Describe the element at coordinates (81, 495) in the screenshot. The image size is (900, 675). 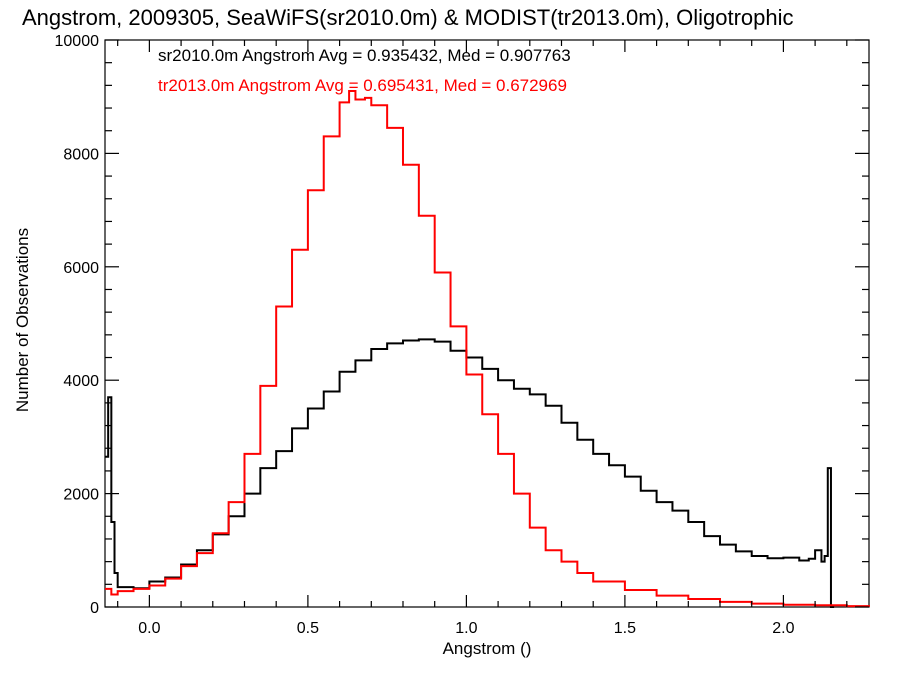
I see `y-tick-label: 2000` at that location.